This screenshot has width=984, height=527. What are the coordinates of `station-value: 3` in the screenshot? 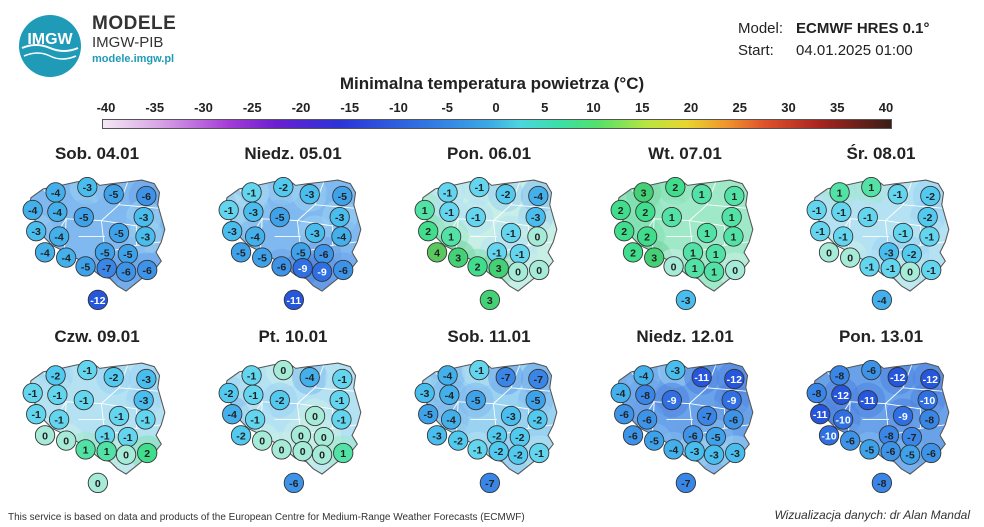 It's located at (499, 269).